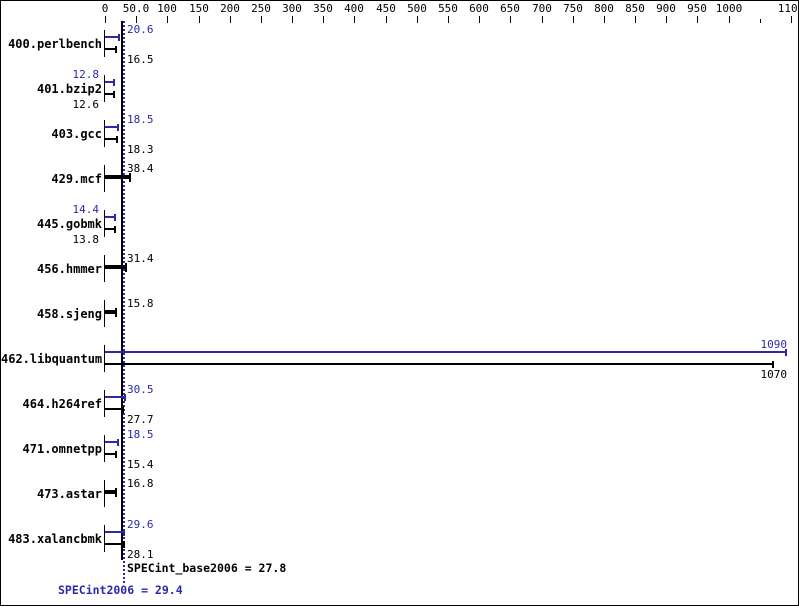 The width and height of the screenshot is (799, 606). What do you see at coordinates (122, 290) in the screenshot?
I see `base-mean-line` at bounding box center [122, 290].